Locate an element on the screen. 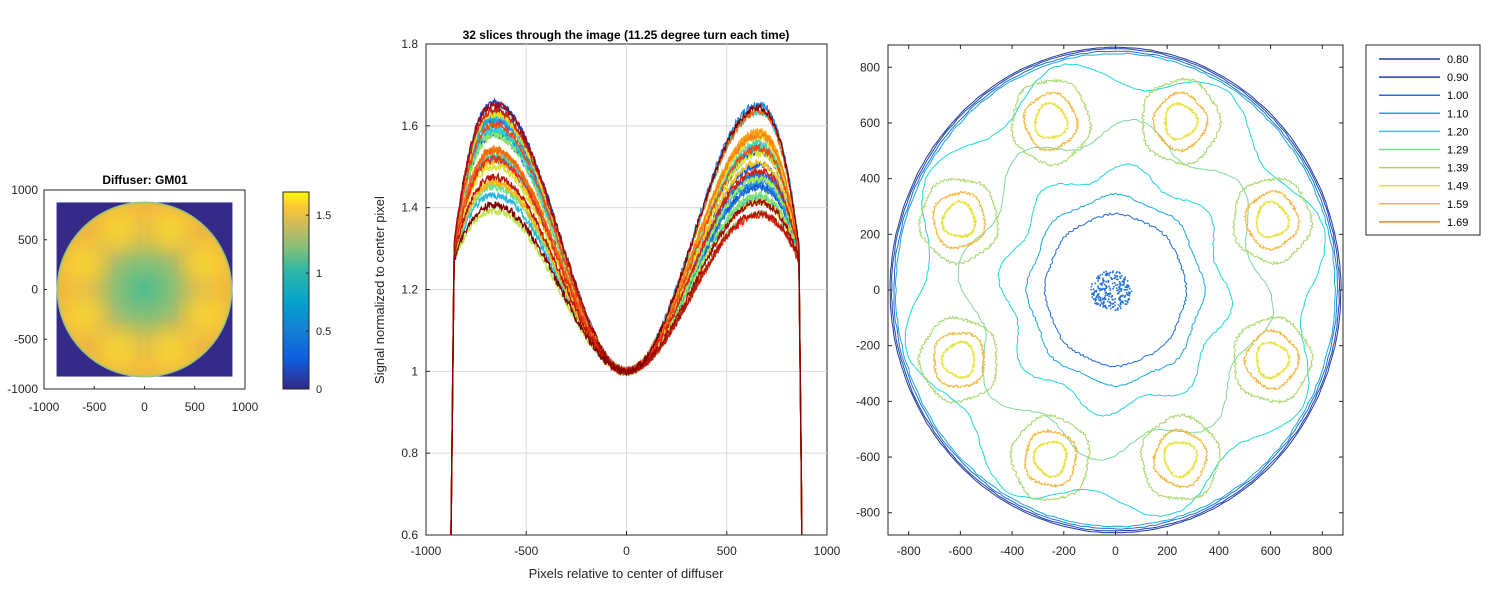  slice-series-line is located at coordinates (626, 353).